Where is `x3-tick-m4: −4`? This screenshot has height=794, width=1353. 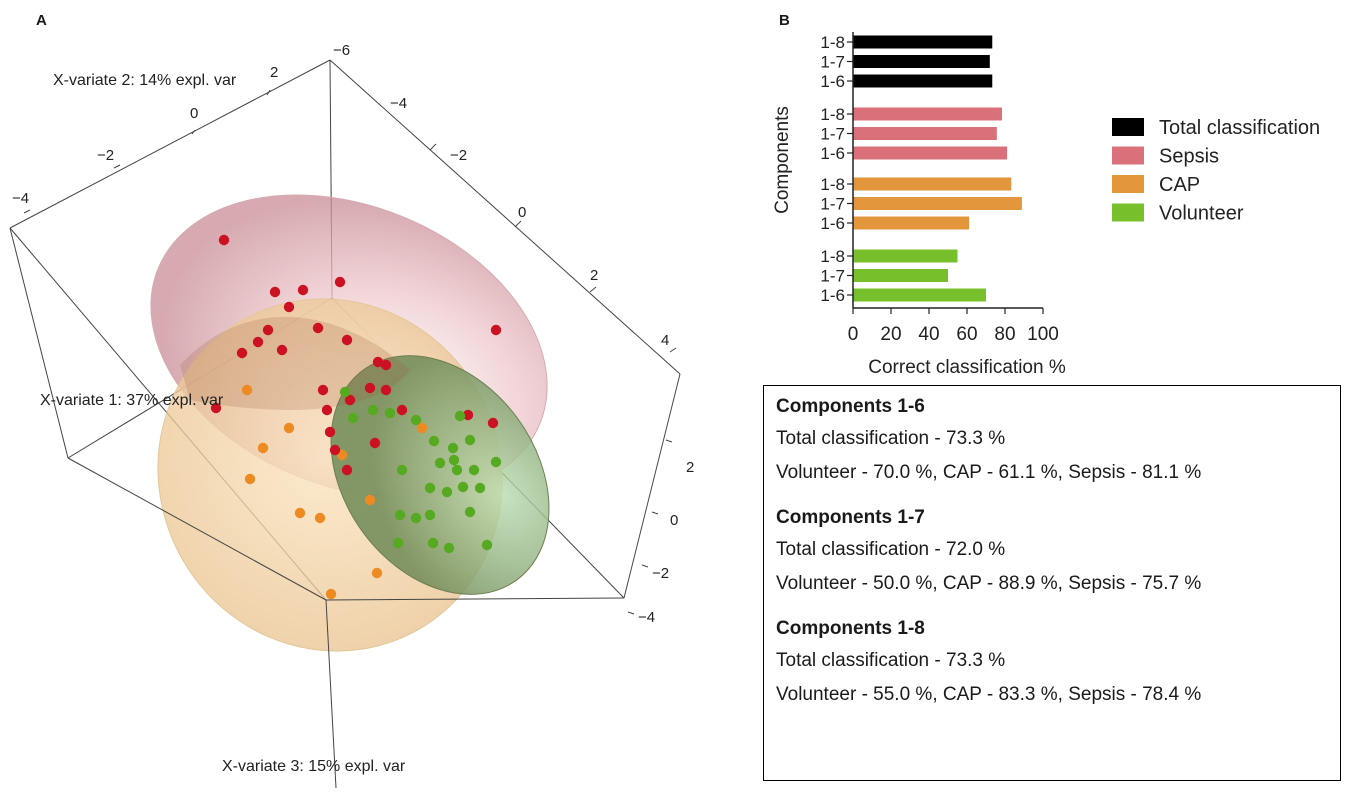
x3-tick-m4: −4 is located at coordinates (646, 617).